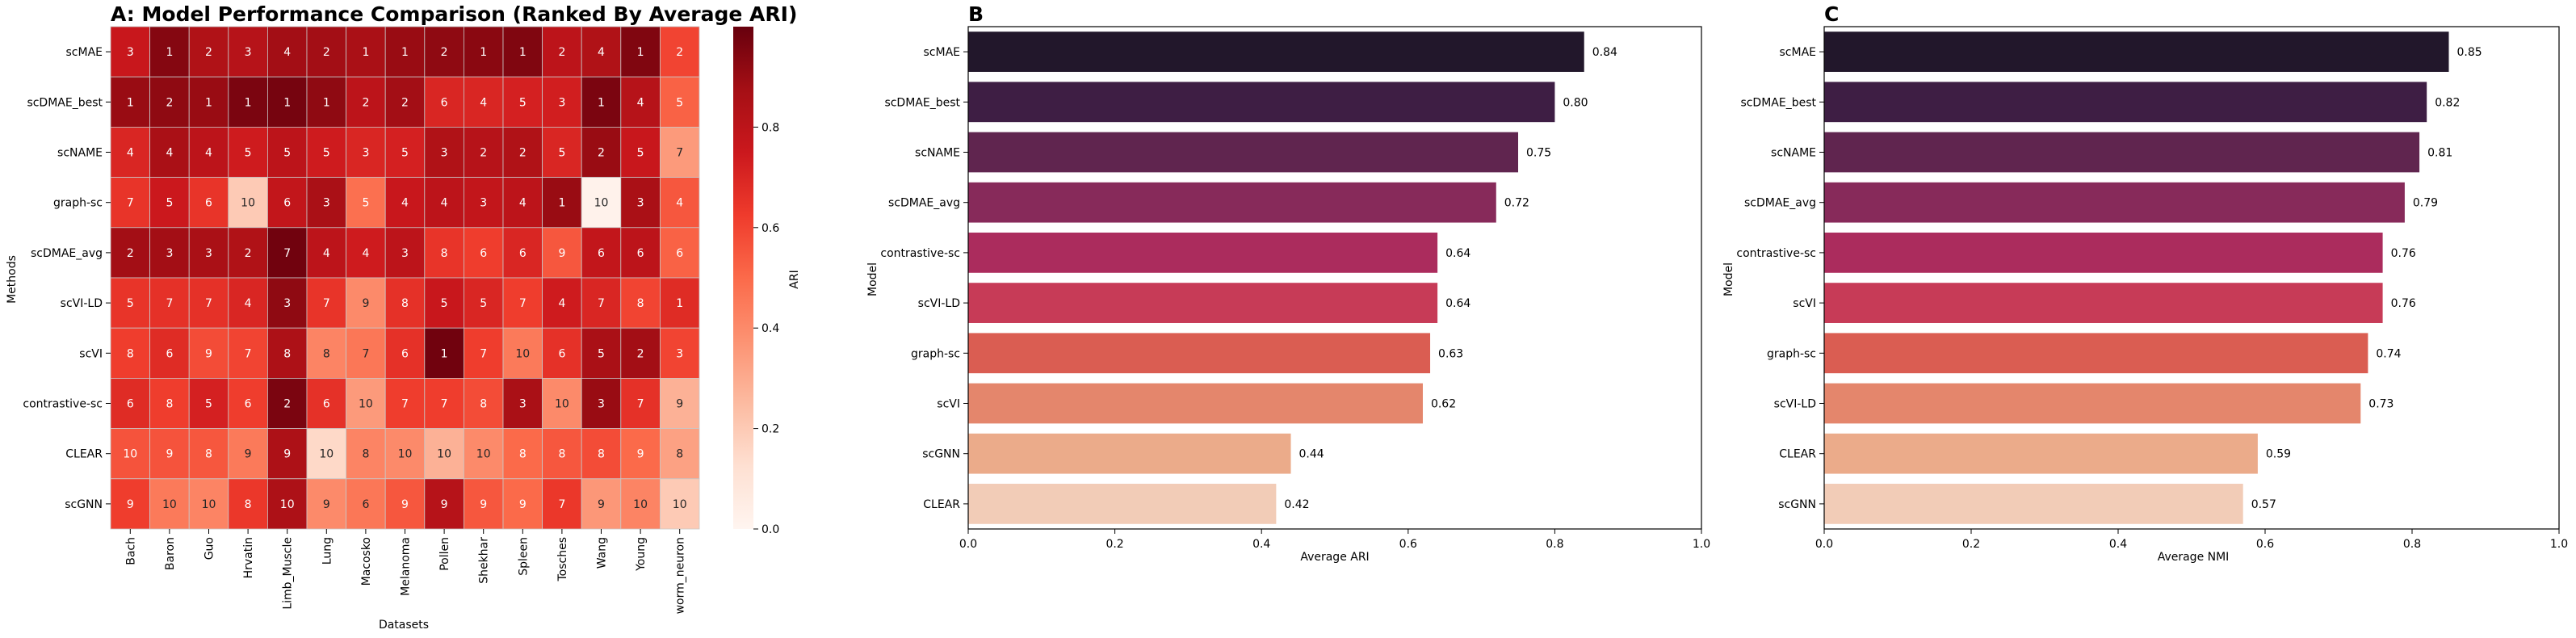 The height and width of the screenshot is (638, 2576). What do you see at coordinates (405, 404) in the screenshot?
I see `heatmap-cell-label: 7` at bounding box center [405, 404].